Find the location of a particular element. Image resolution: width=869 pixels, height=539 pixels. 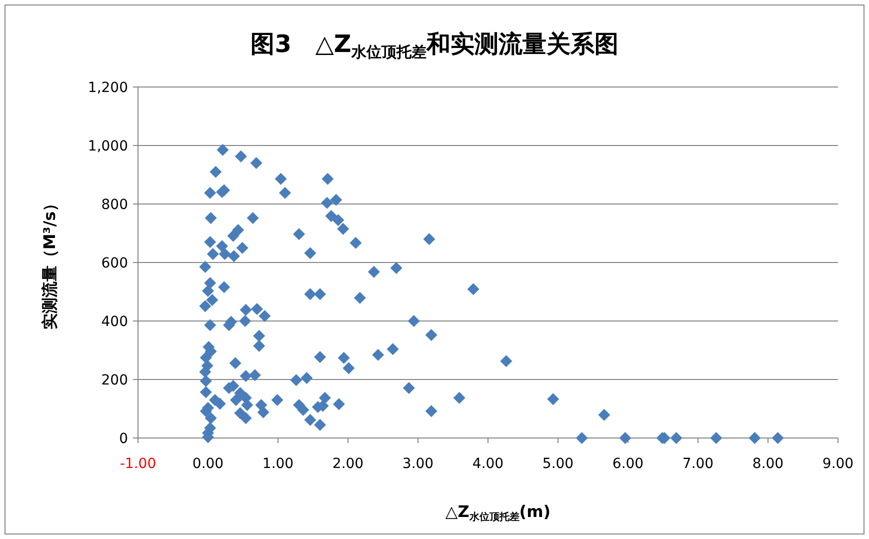

y-tick-label: 1,200 is located at coordinates (108, 88).